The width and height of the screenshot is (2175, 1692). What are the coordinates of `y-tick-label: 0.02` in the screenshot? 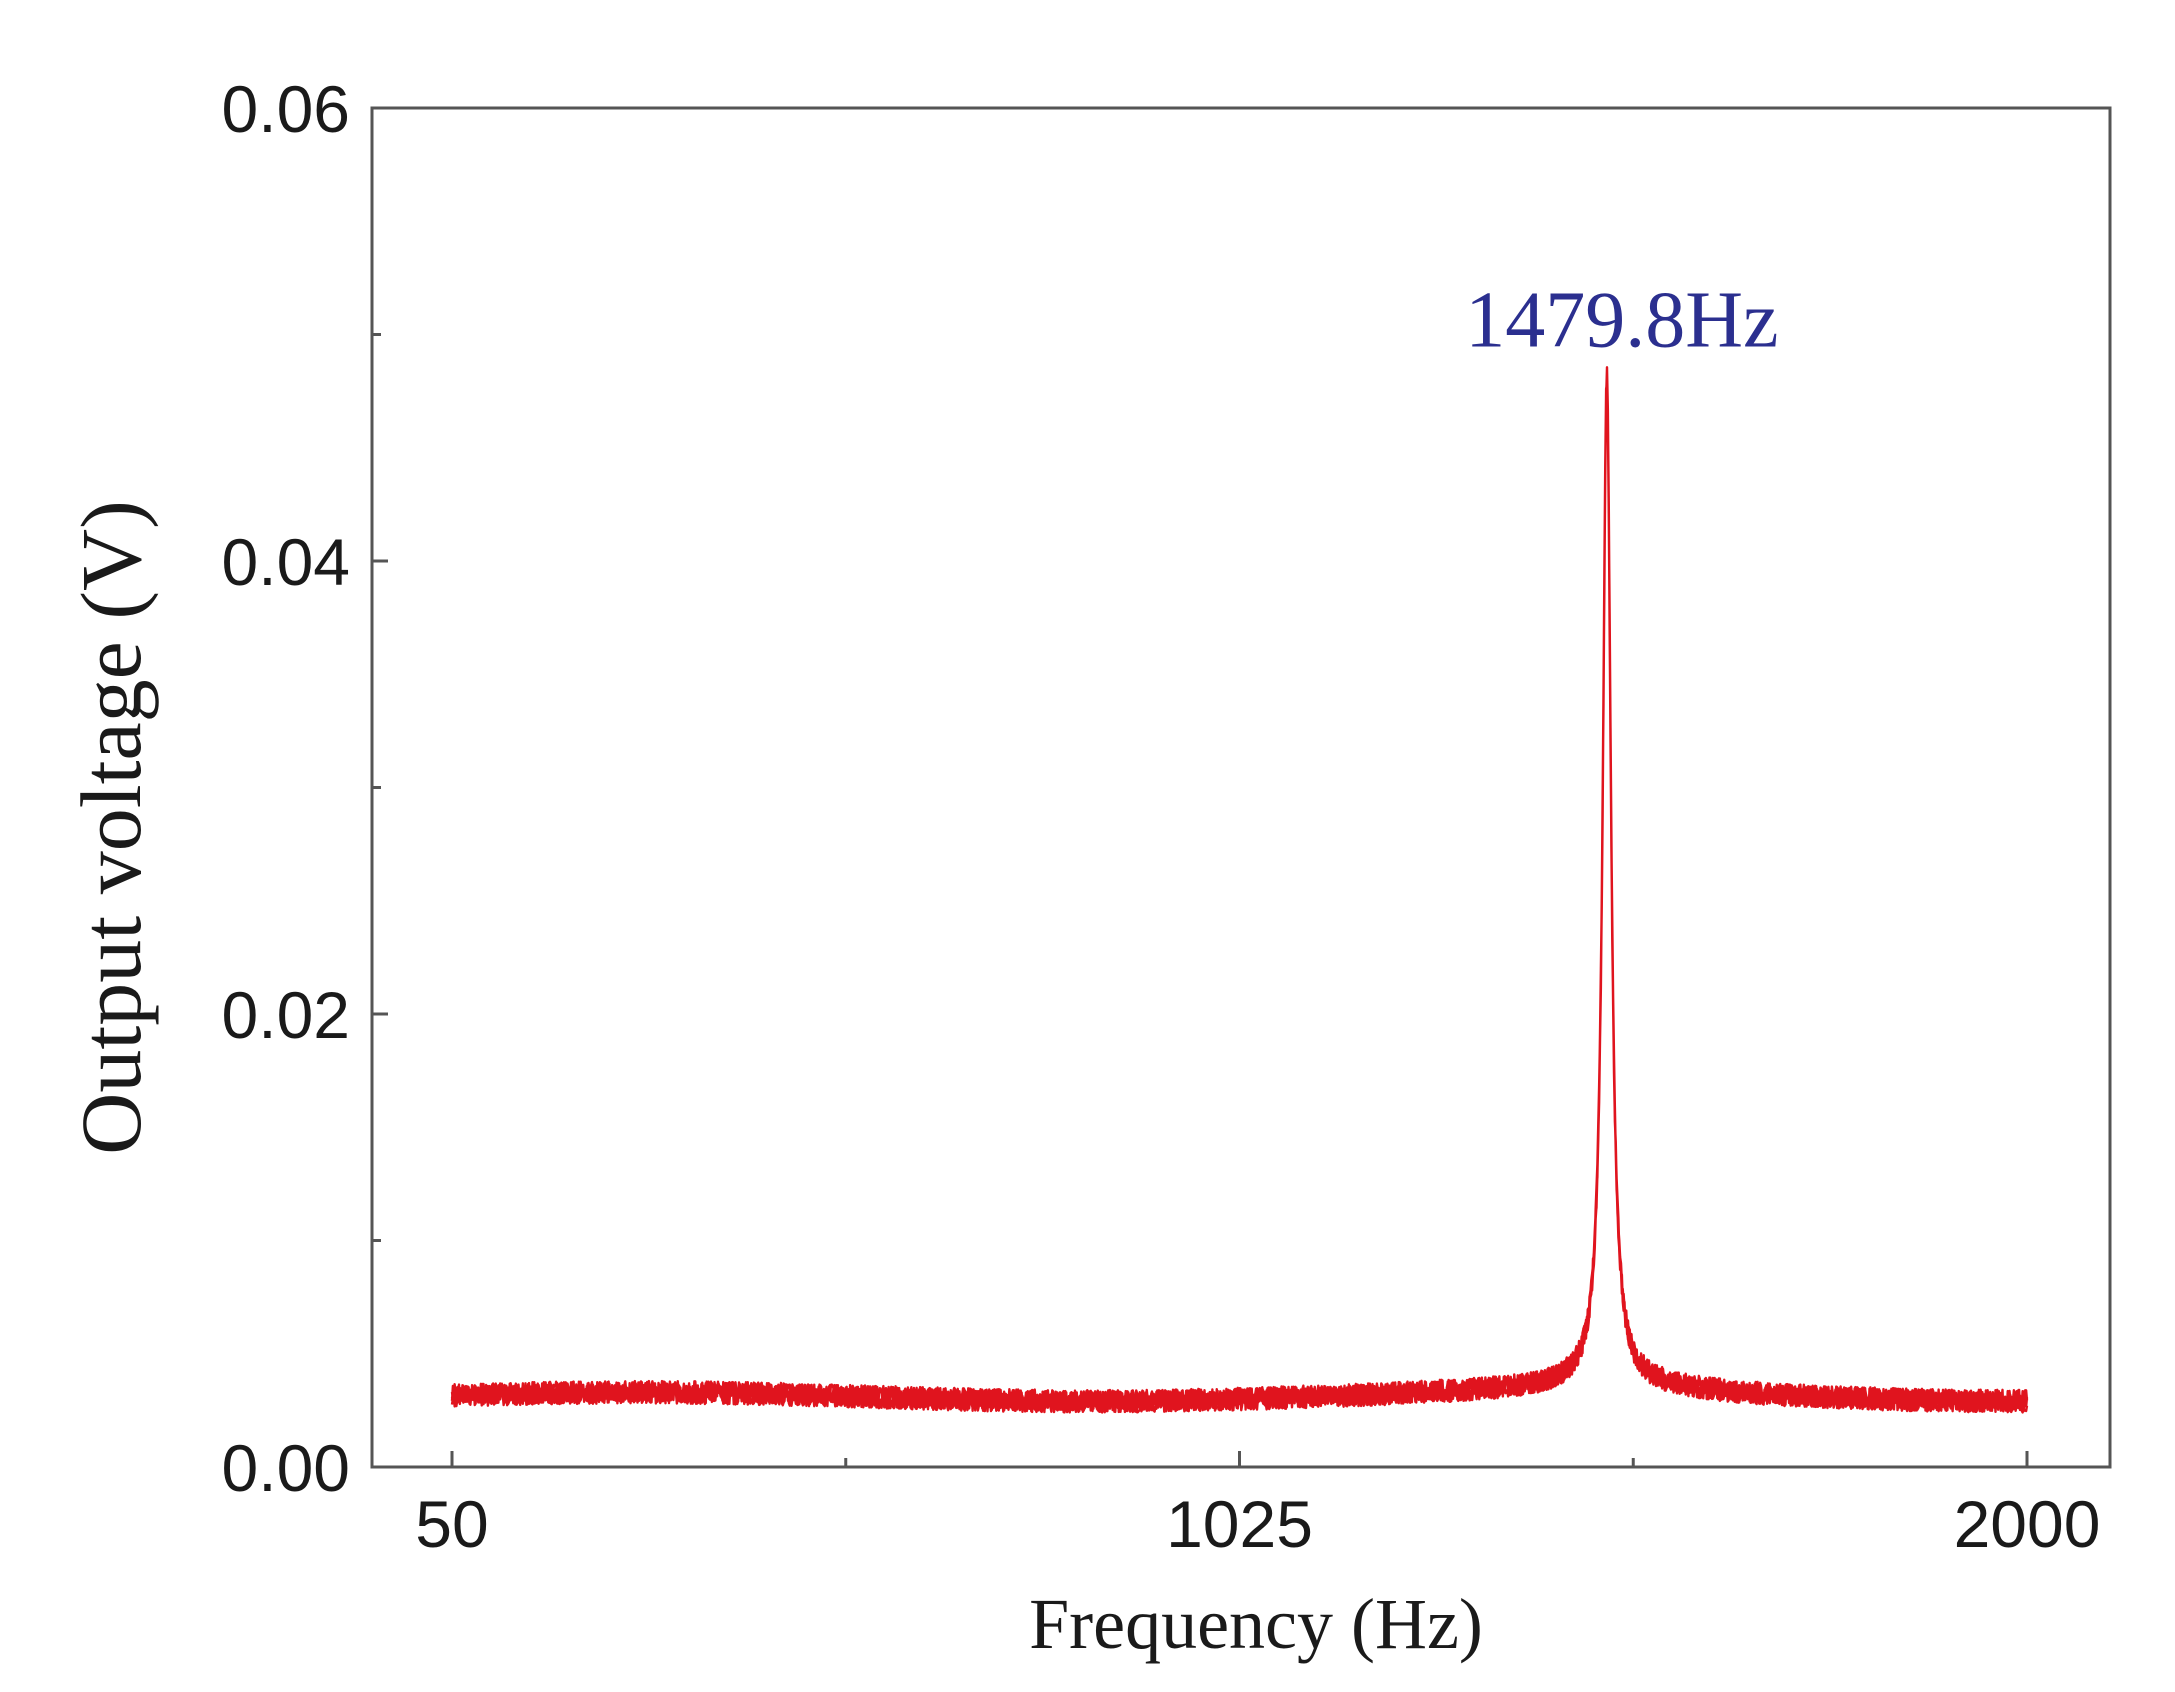 It's located at (286, 1015).